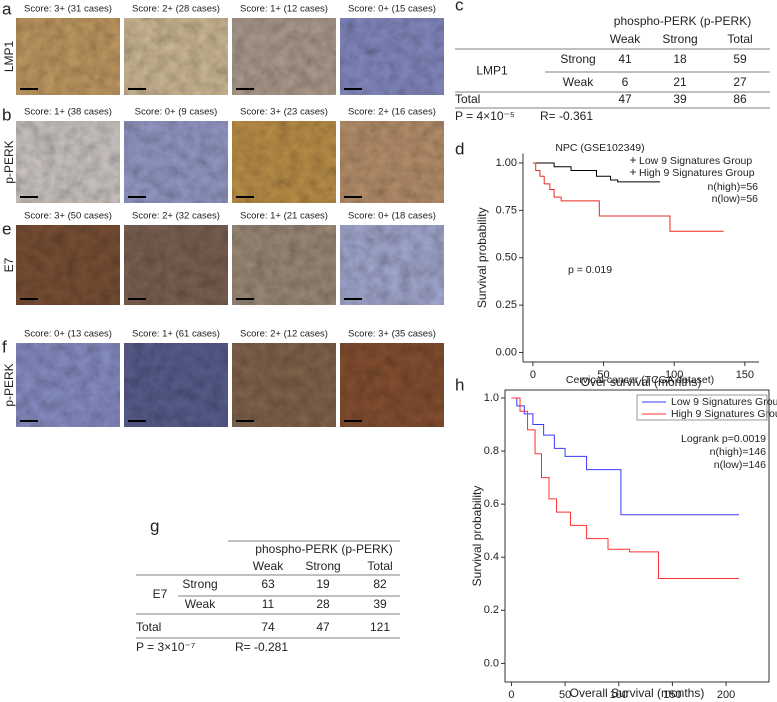 This screenshot has height=702, width=777. Describe the element at coordinates (176, 216) in the screenshot. I see `score-label: Score: 2+ (32 cases)` at that location.